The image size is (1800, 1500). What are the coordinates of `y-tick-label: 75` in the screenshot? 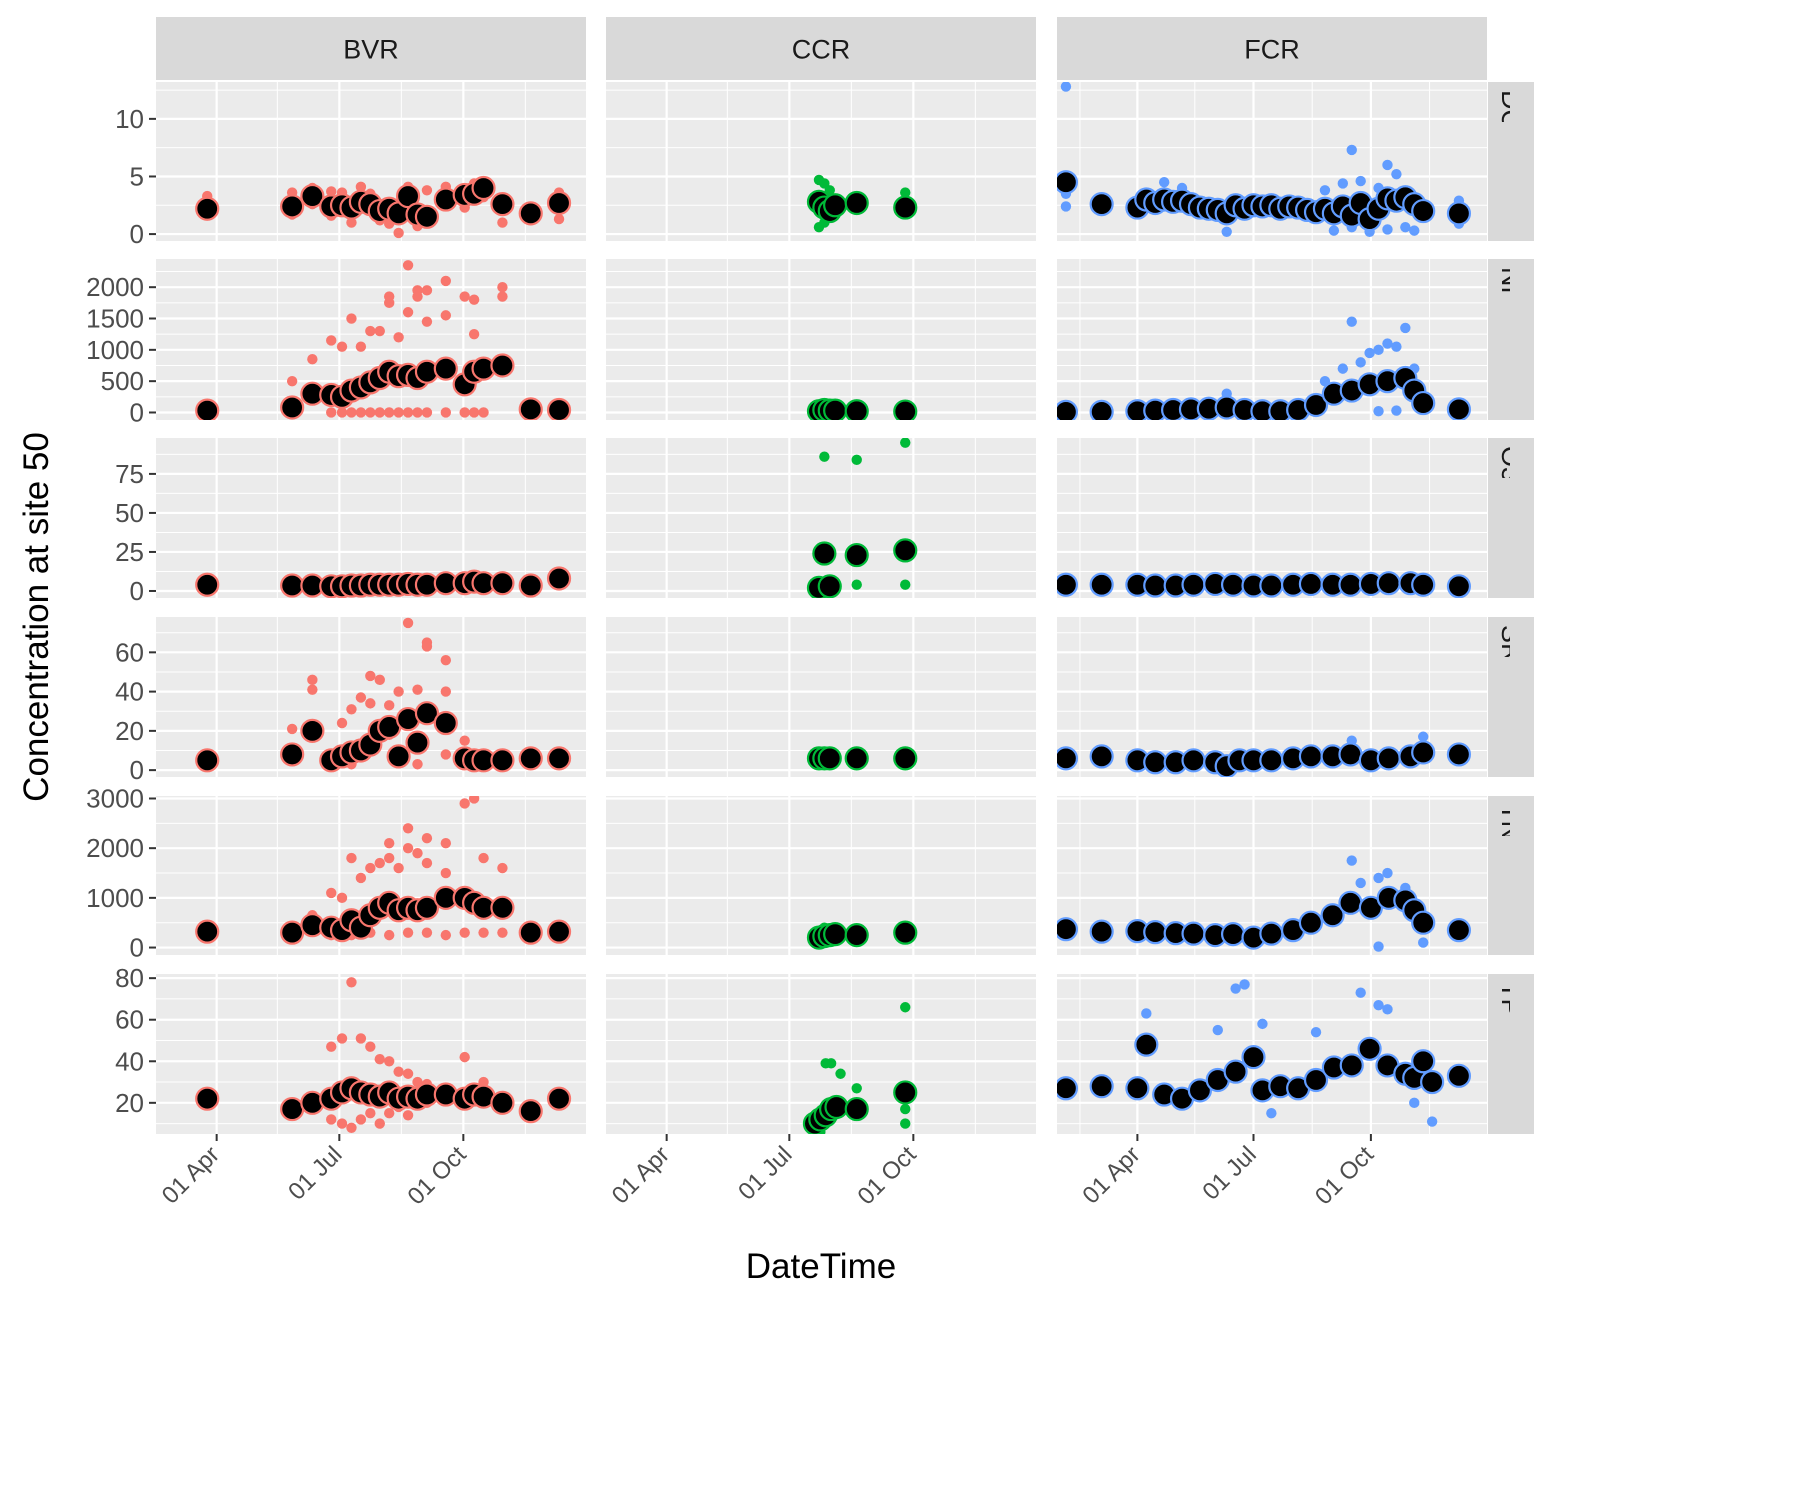 It's located at (129, 474).